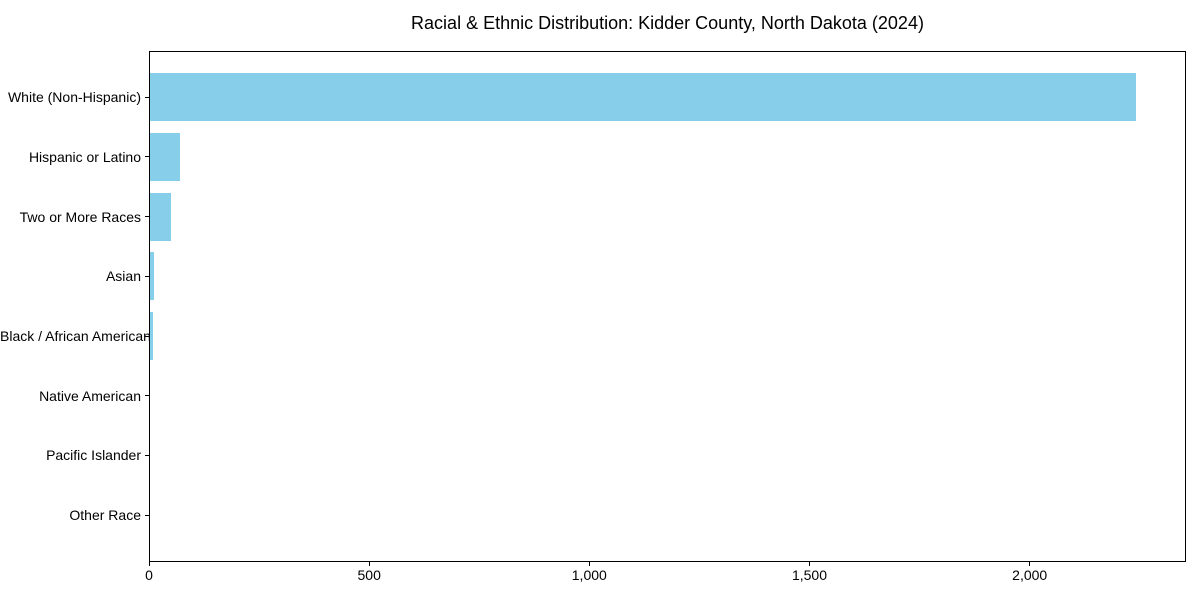 The image size is (1200, 600). Describe the element at coordinates (93, 455) in the screenshot. I see `y-tick-label: Pacific Islander` at that location.